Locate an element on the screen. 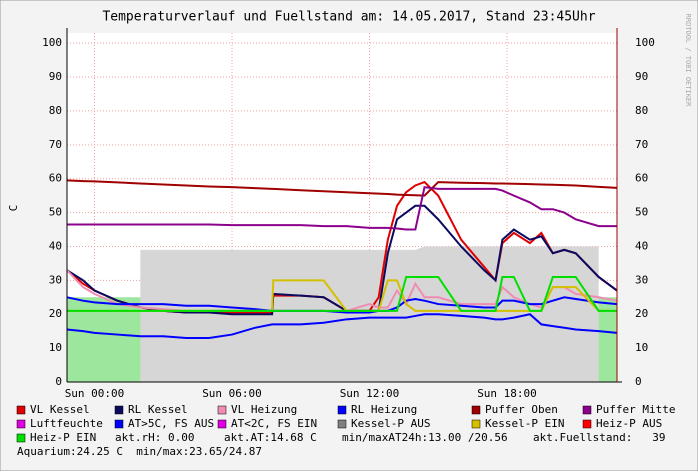  x-tick-label: Sun 06:00 is located at coordinates (232, 393).